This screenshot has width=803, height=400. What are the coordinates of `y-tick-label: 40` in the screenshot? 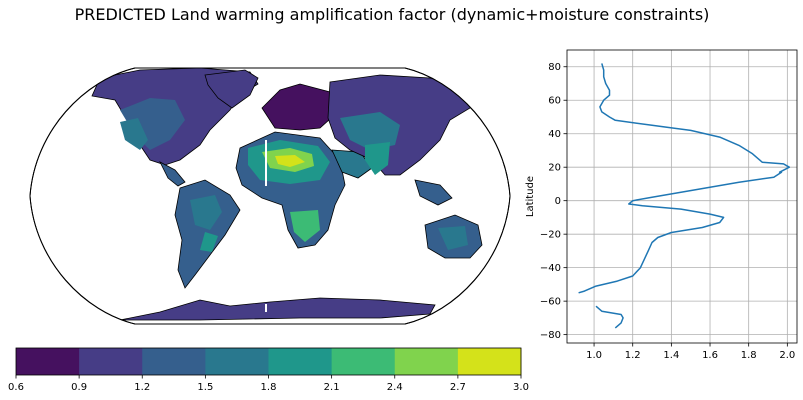 It's located at (554, 134).